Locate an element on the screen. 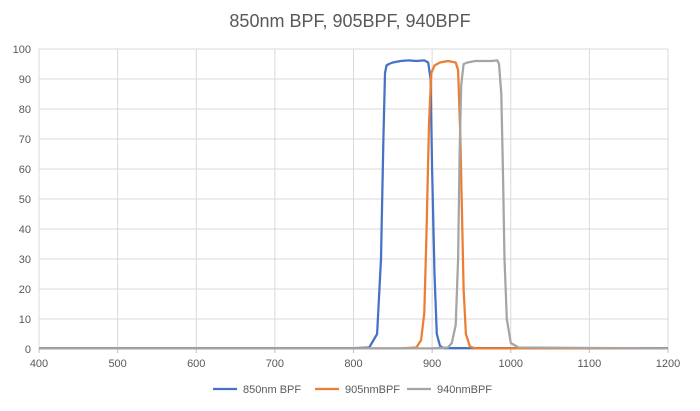  x-tick-label: 800 is located at coordinates (353, 364).